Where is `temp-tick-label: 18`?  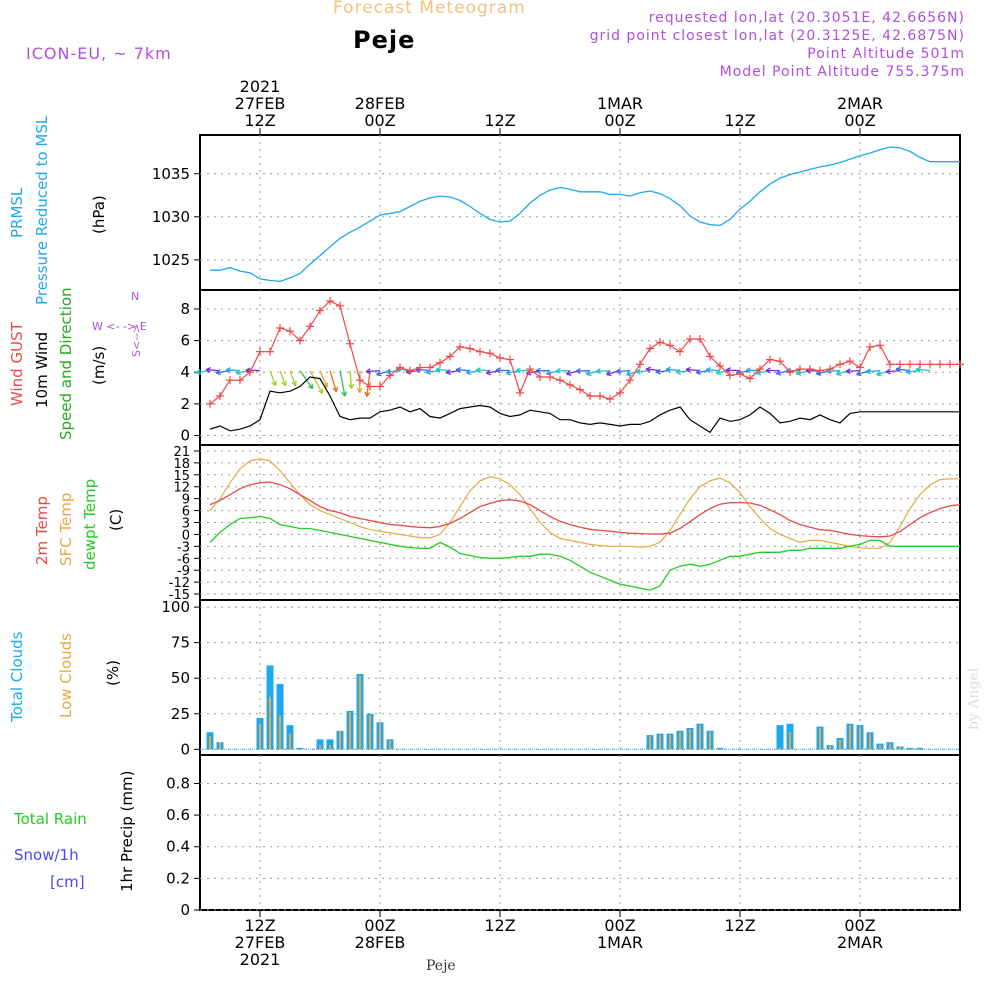
temp-tick-label: 18 is located at coordinates (181, 464).